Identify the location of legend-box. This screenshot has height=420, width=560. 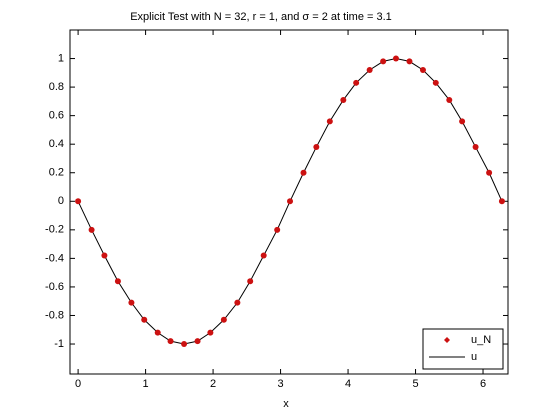
(463, 349).